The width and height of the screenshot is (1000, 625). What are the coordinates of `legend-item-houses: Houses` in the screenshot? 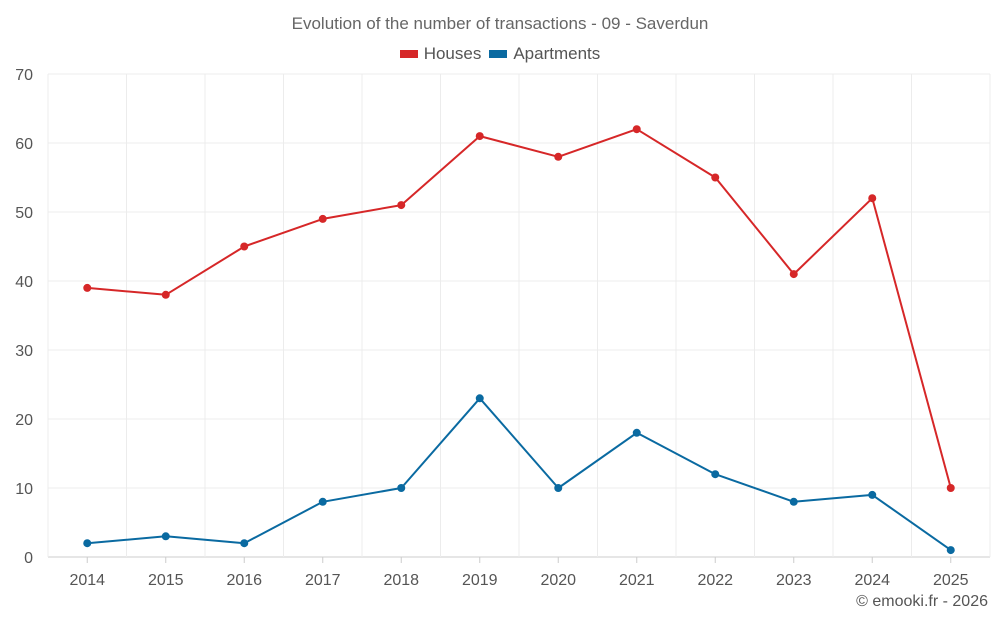 It's located at (440, 54).